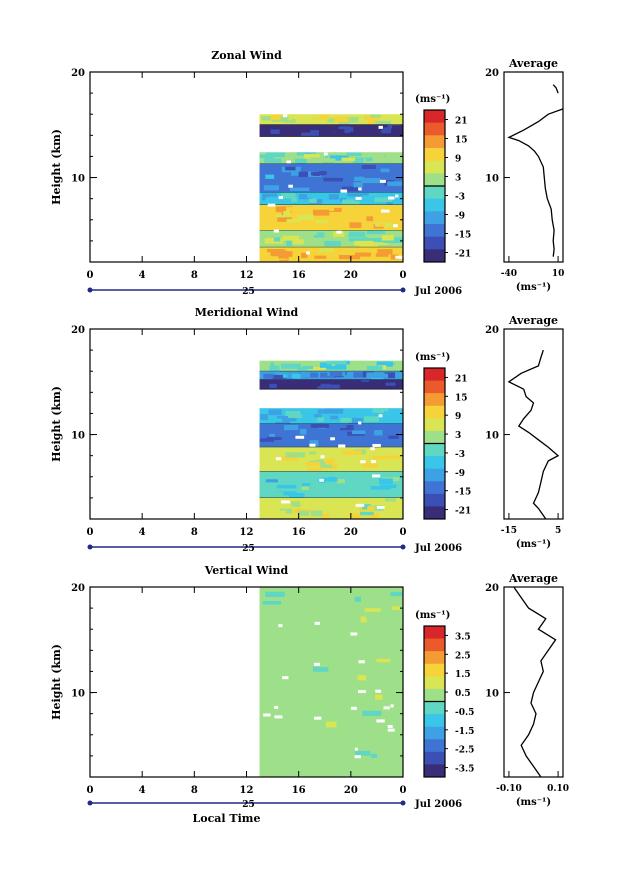  I want to click on colorbar-tick-label-5: -9, so click(460, 217).